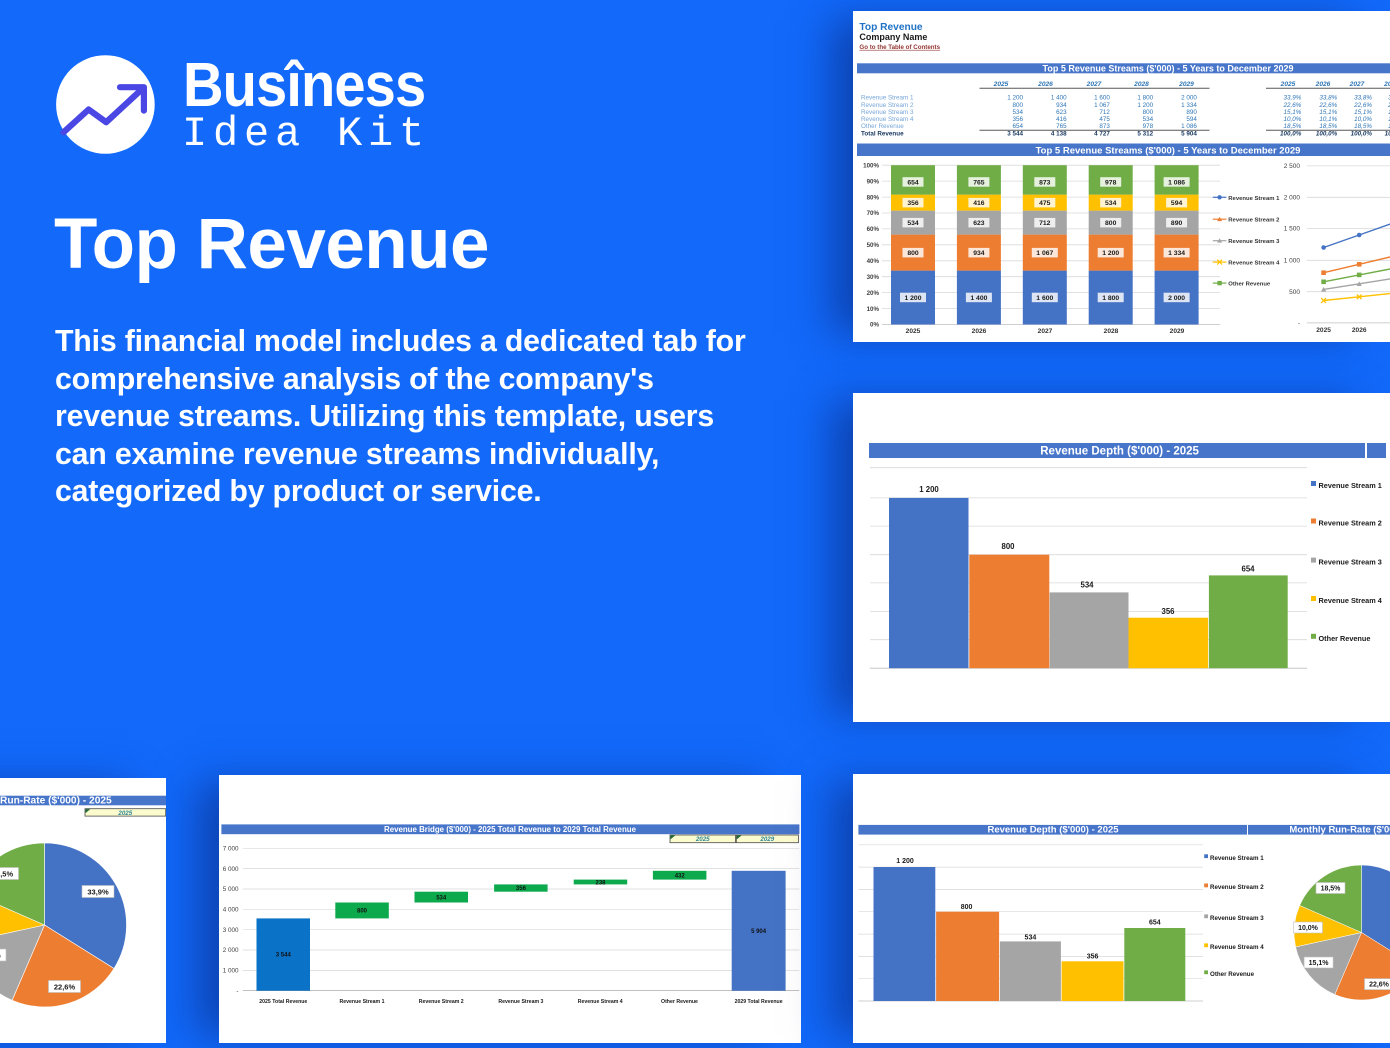  Describe the element at coordinates (873, 197) in the screenshot. I see `svg-text: 80%` at that location.